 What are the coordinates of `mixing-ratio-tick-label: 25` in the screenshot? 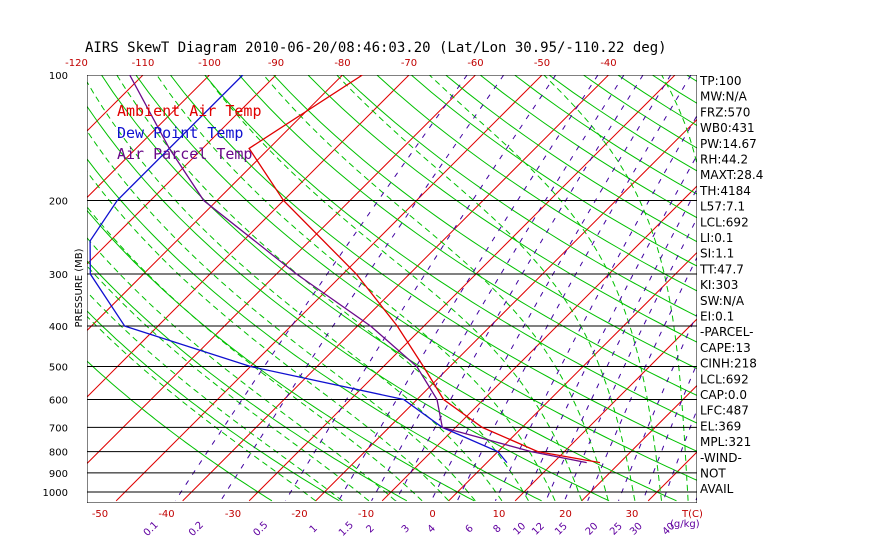 It's located at (616, 529).